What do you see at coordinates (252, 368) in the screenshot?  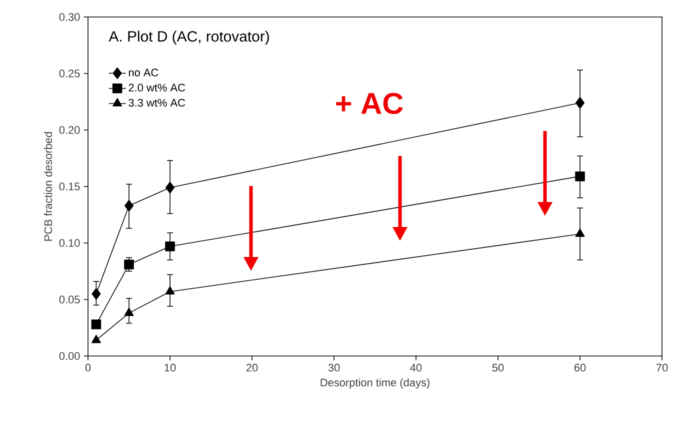 I see `x-tick-label: 20` at bounding box center [252, 368].